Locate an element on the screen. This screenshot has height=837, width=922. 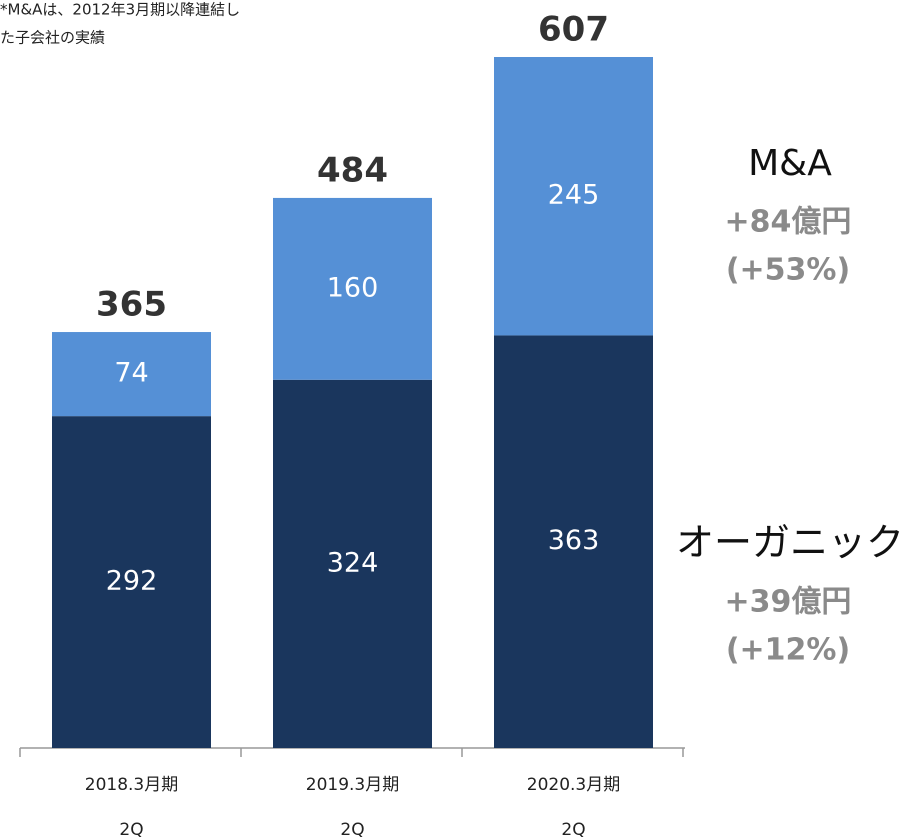
series-label: M&A is located at coordinates (790, 163).